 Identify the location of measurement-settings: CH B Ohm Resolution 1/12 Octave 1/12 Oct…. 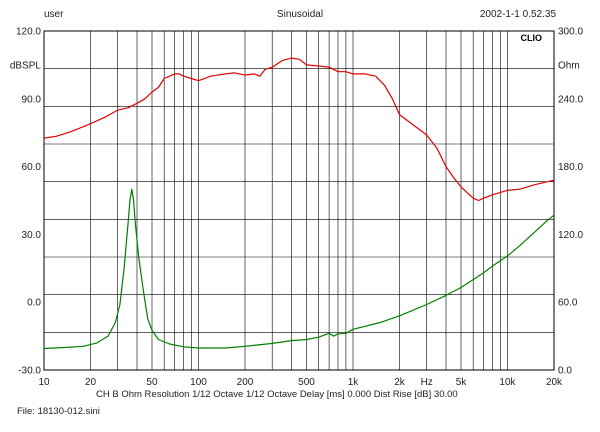
(277, 394).